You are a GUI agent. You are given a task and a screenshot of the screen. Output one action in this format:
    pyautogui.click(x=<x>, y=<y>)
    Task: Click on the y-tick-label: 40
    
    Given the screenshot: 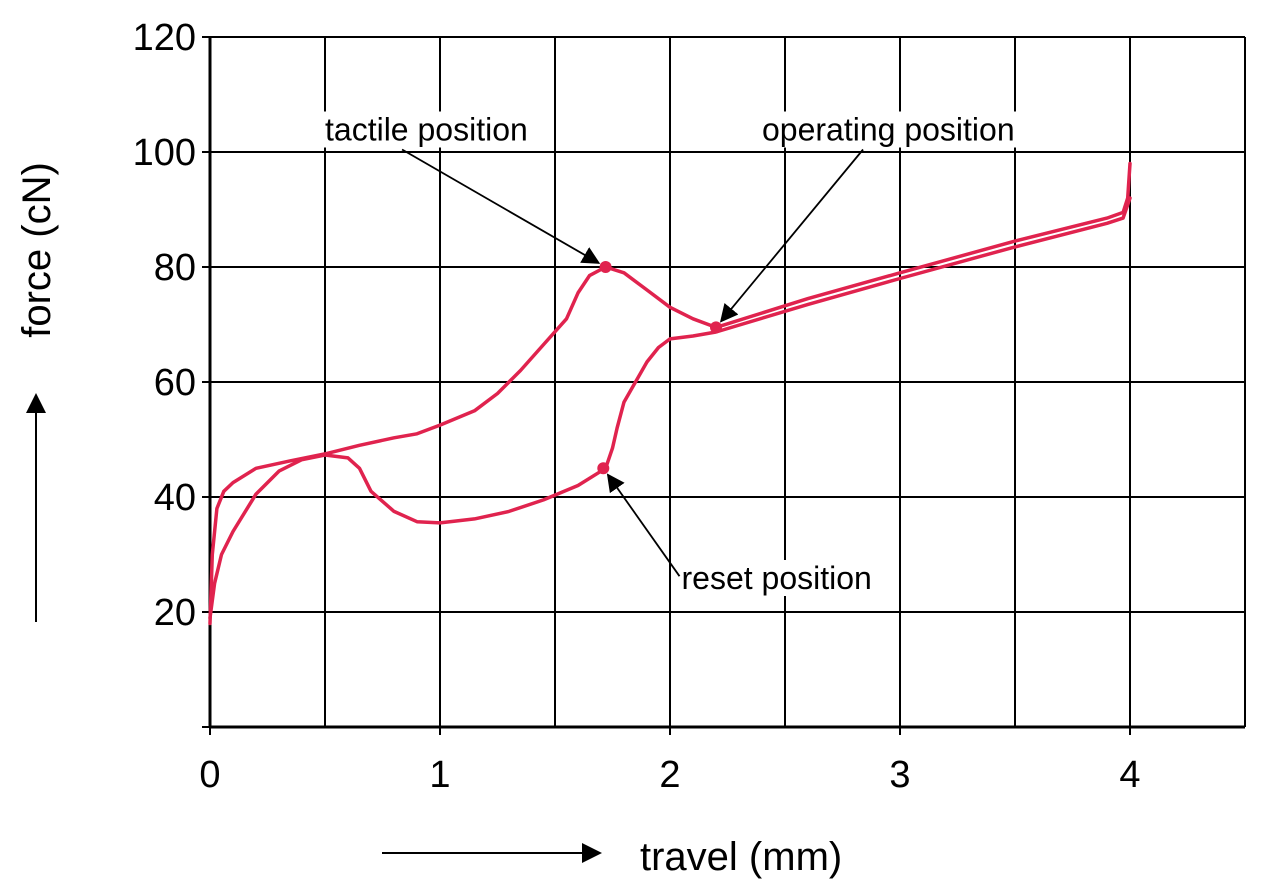 What is the action you would take?
    pyautogui.click(x=175, y=498)
    